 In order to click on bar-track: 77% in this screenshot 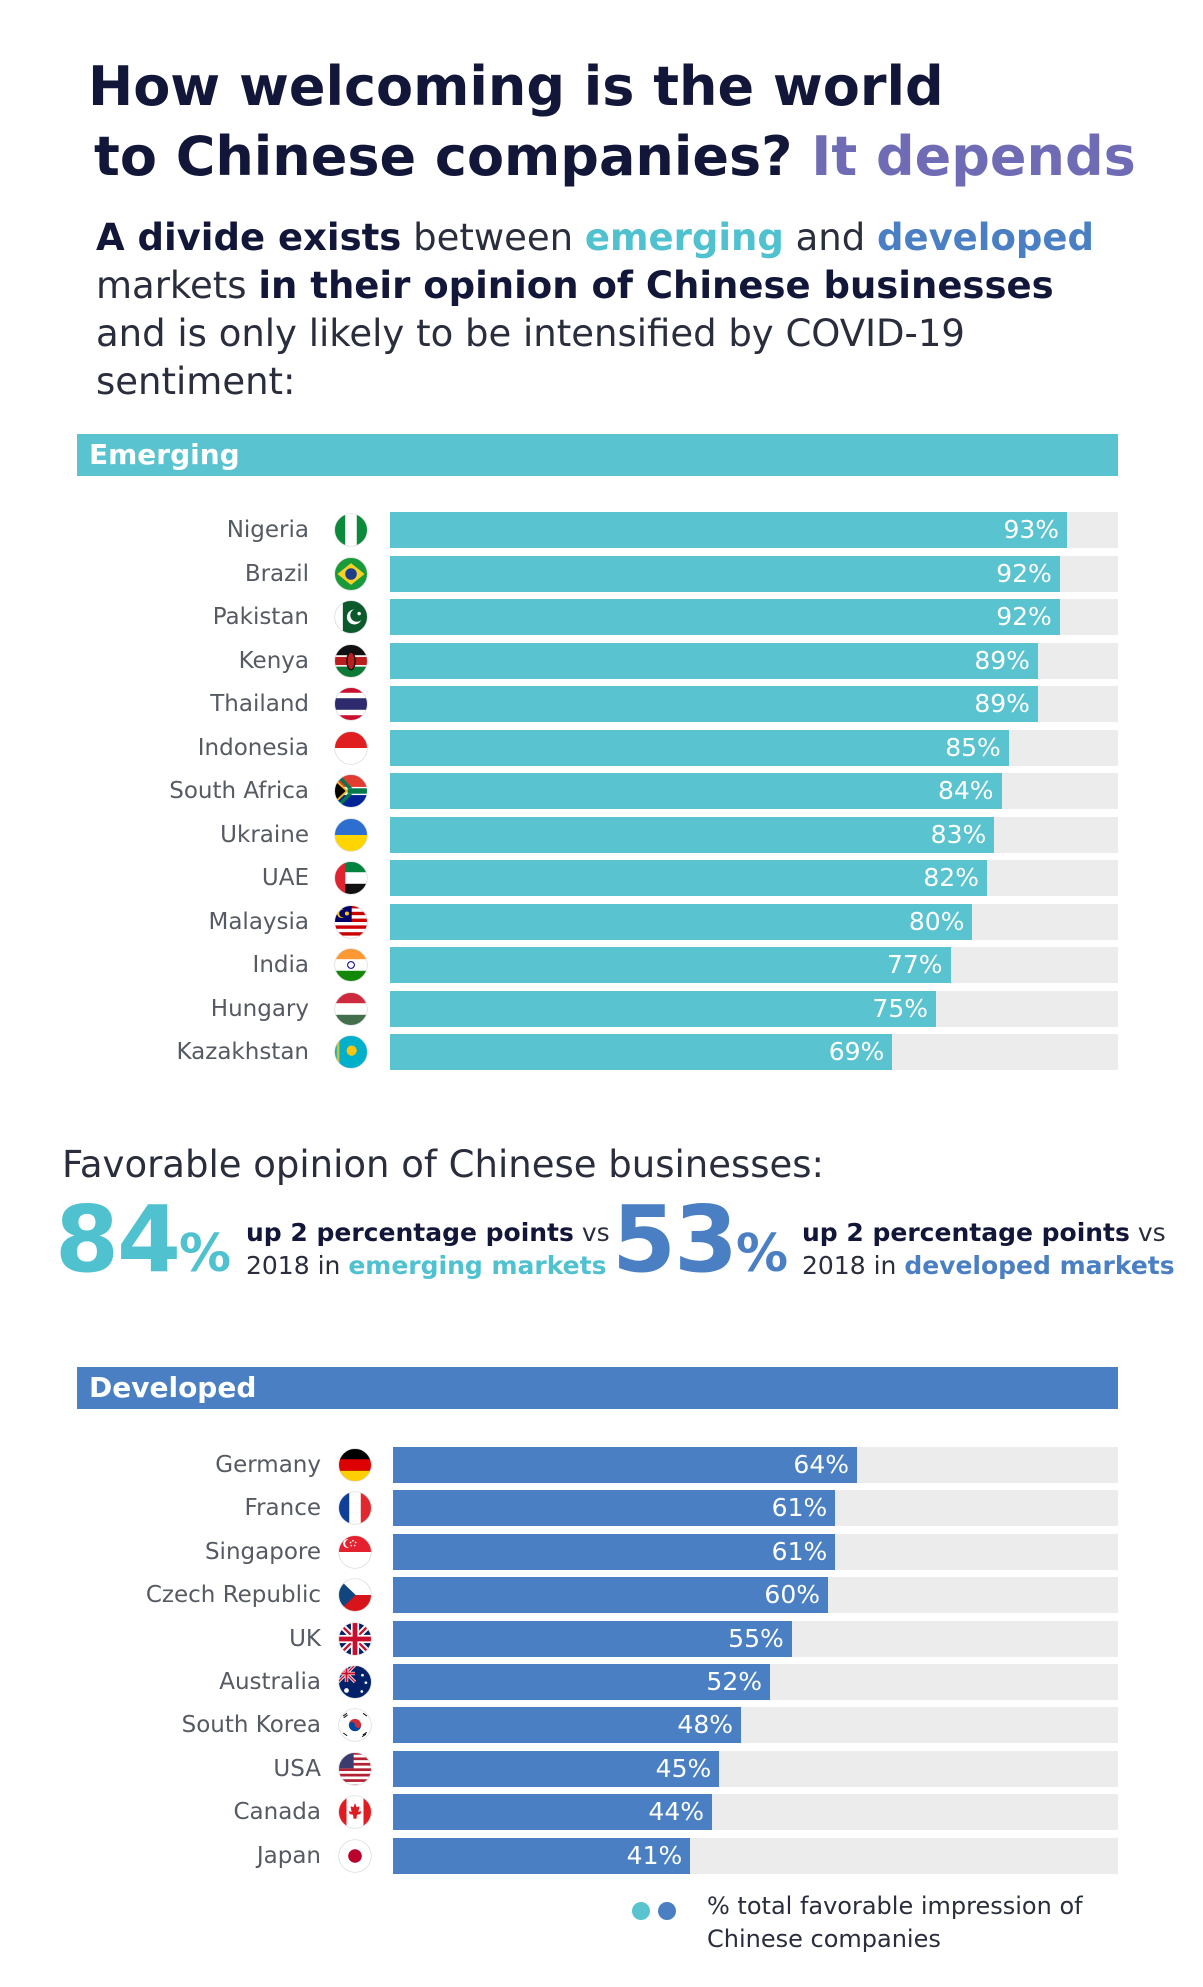, I will do `click(754, 965)`.